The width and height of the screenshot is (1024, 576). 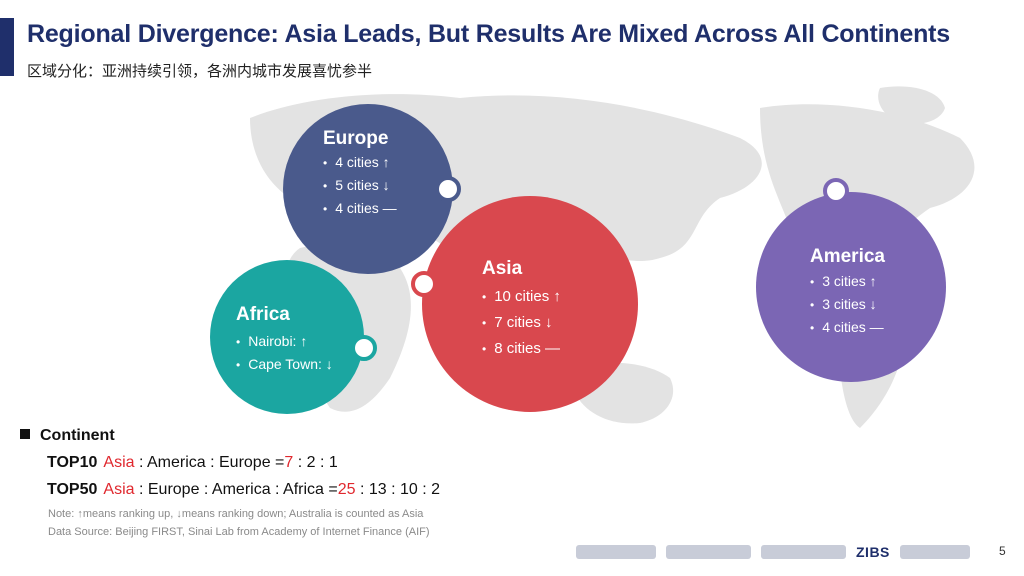 What do you see at coordinates (289, 462) in the screenshot?
I see `top10-lead-value: 7` at bounding box center [289, 462].